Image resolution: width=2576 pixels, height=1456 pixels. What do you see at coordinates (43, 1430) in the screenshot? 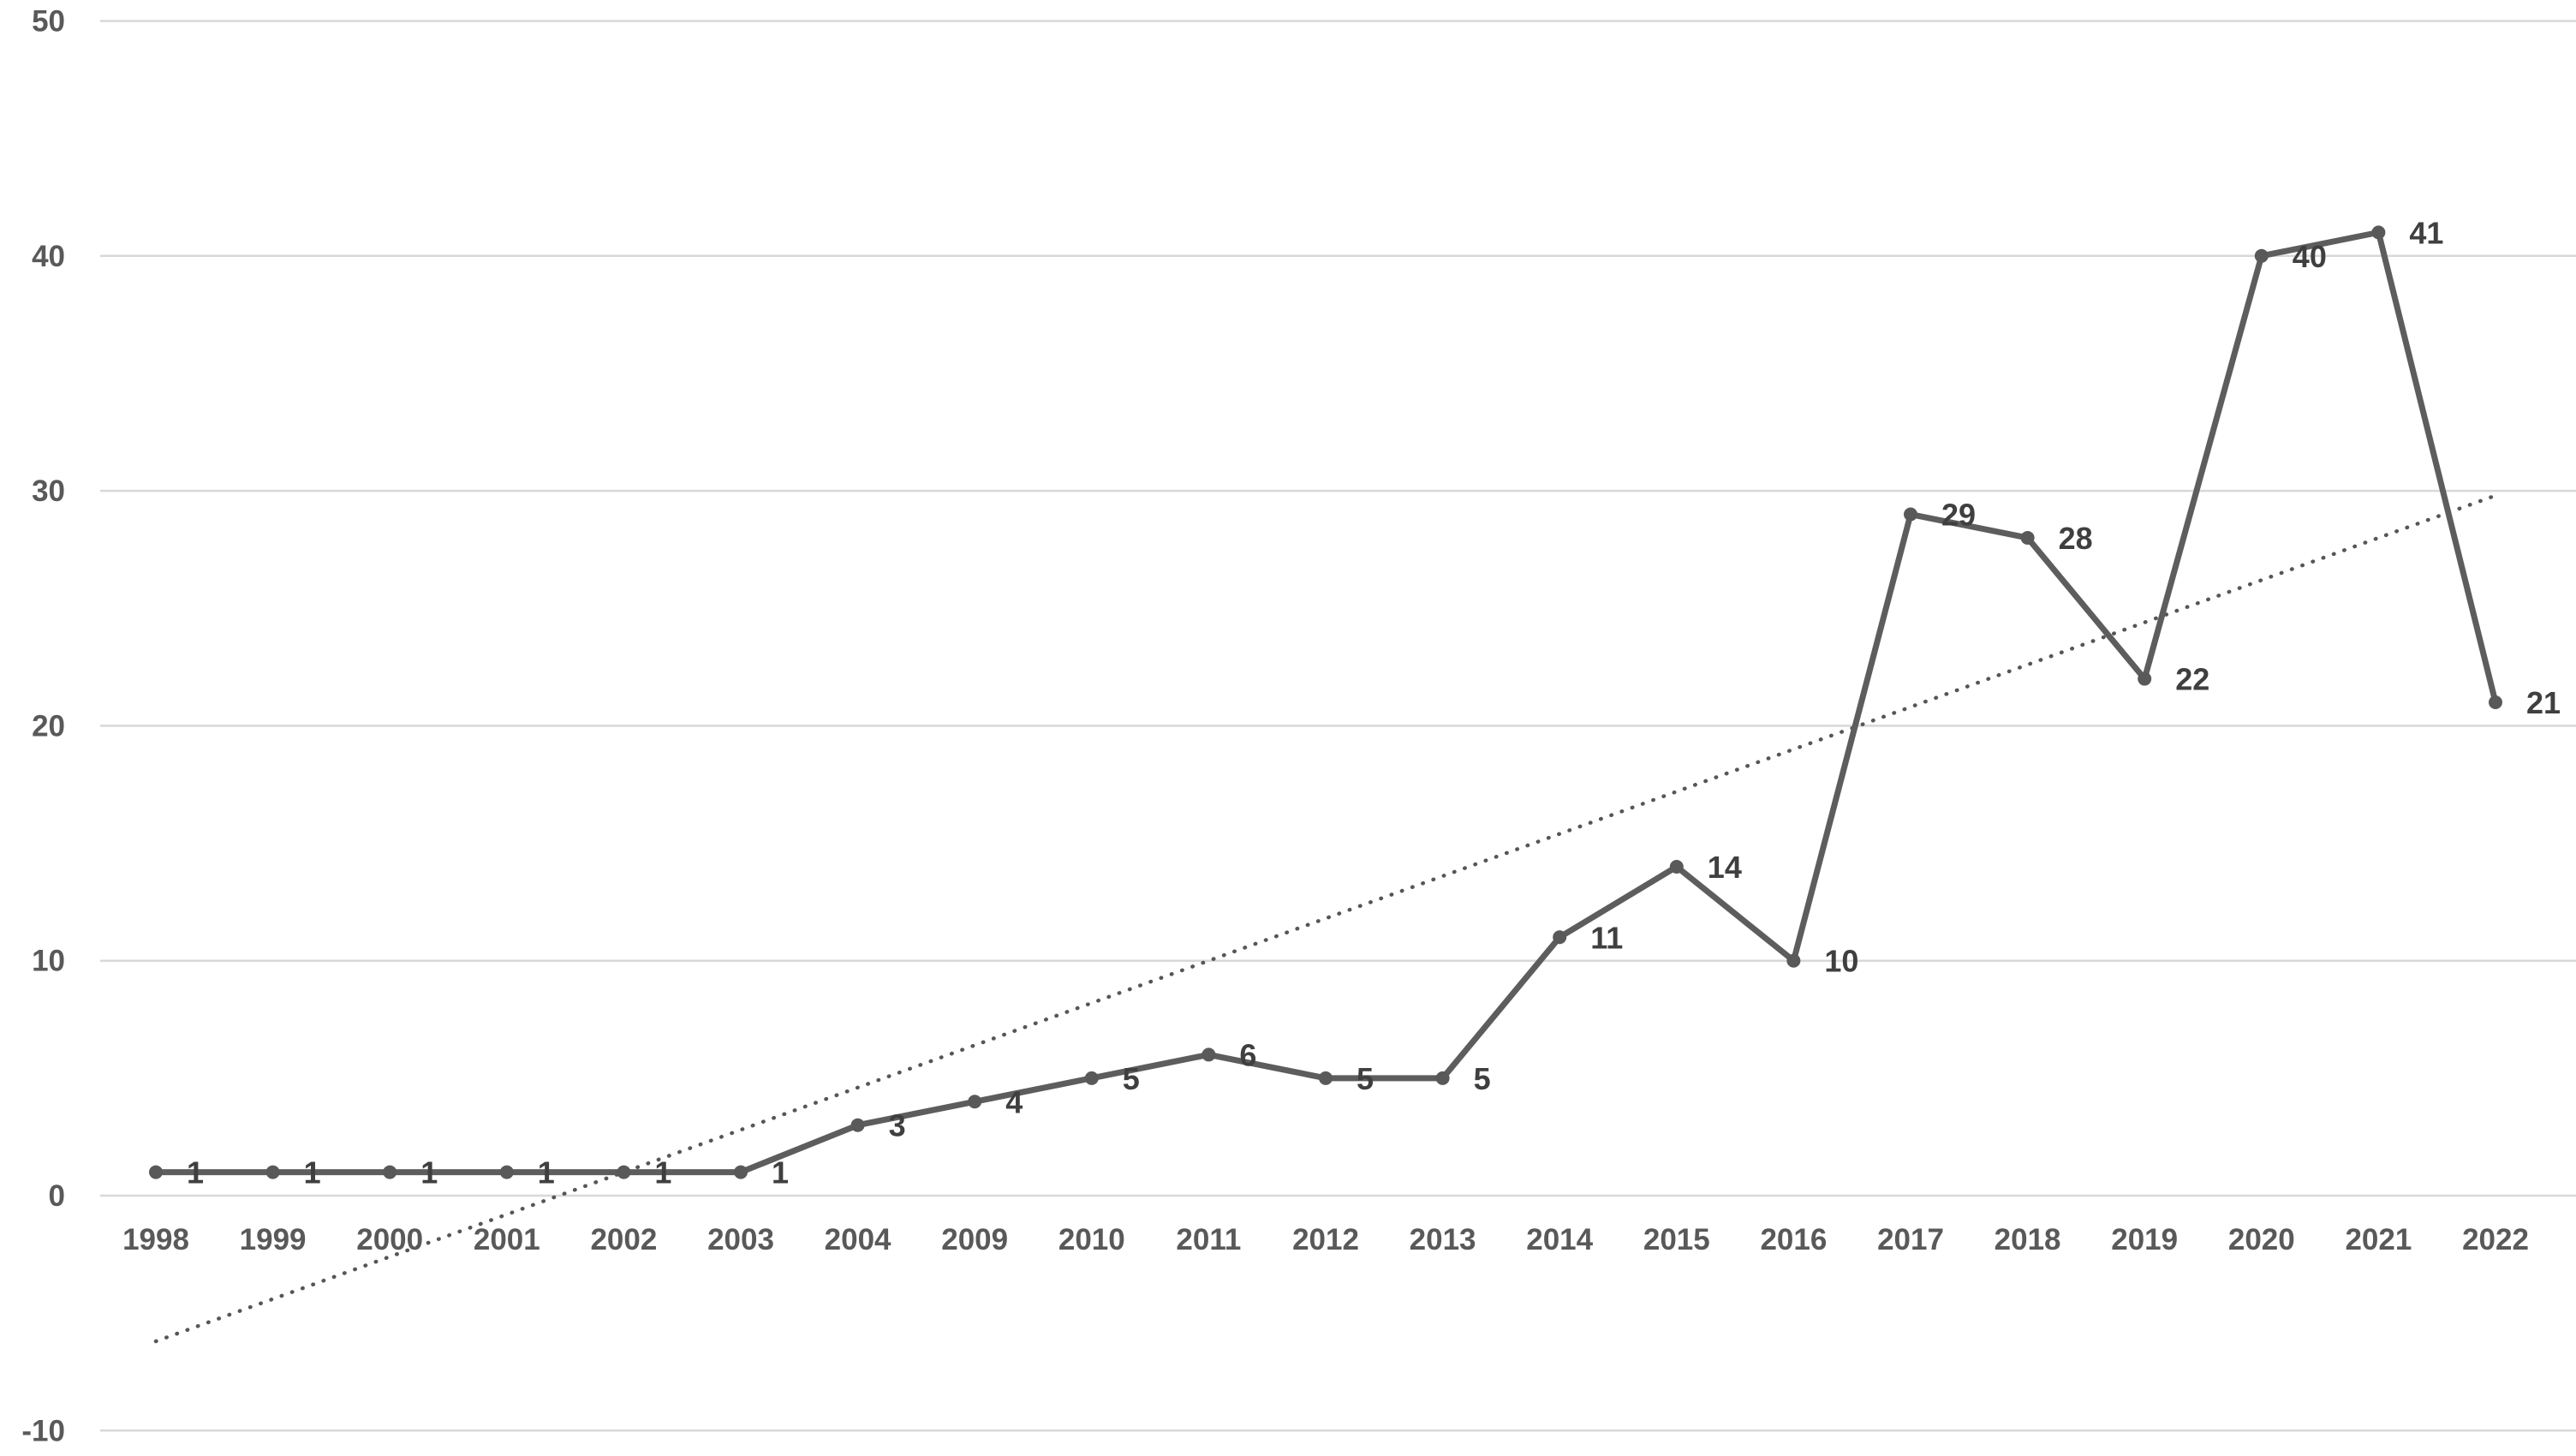
I see `y-axis-tick-label: -10` at bounding box center [43, 1430].